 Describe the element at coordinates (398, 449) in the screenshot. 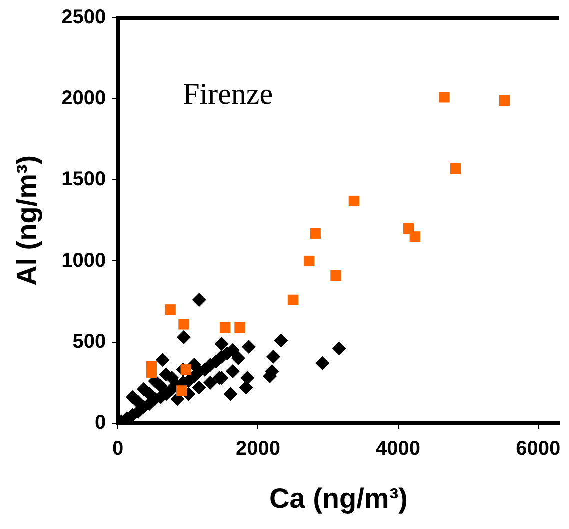

I see `x-tick-label: 4000` at that location.